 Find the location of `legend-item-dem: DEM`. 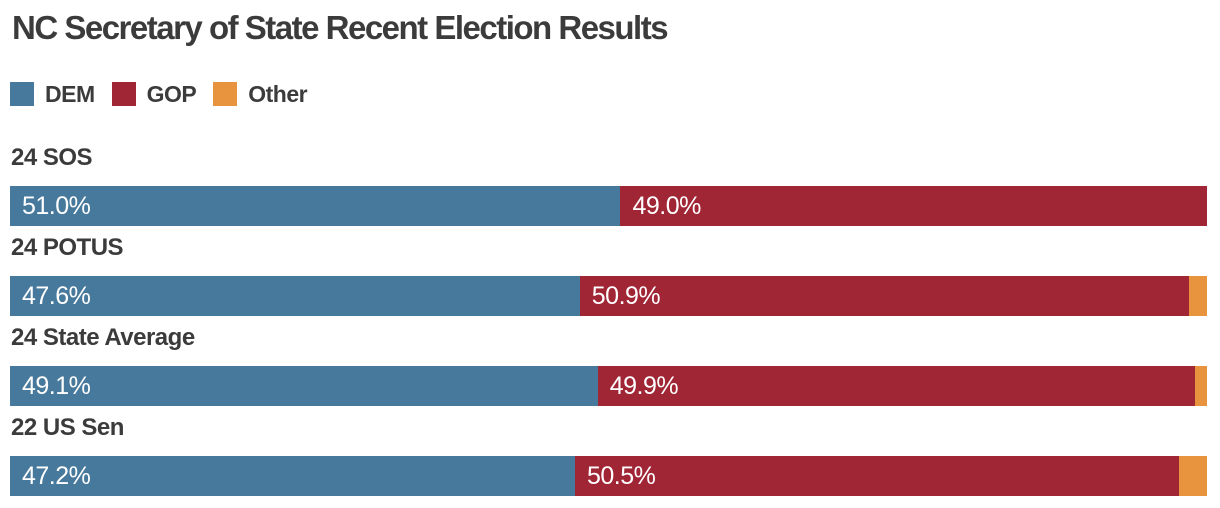

legend-item-dem: DEM is located at coordinates (52, 94).